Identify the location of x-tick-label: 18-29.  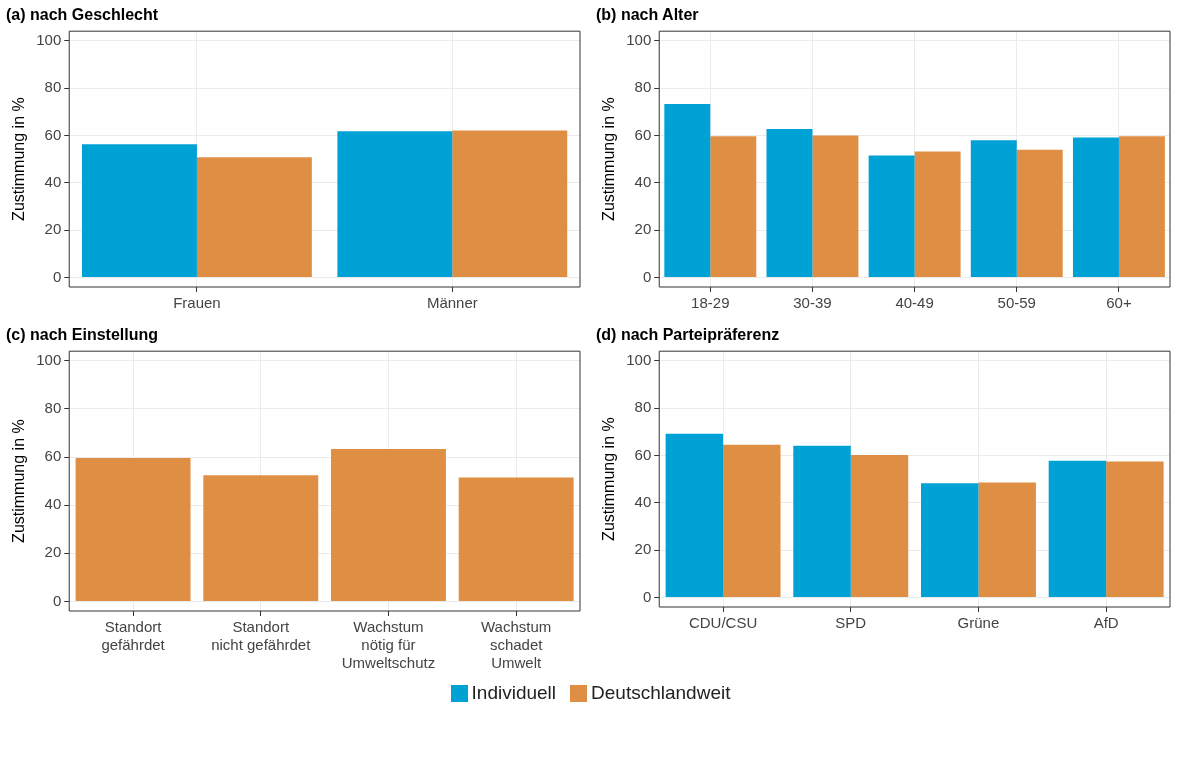
(710, 303).